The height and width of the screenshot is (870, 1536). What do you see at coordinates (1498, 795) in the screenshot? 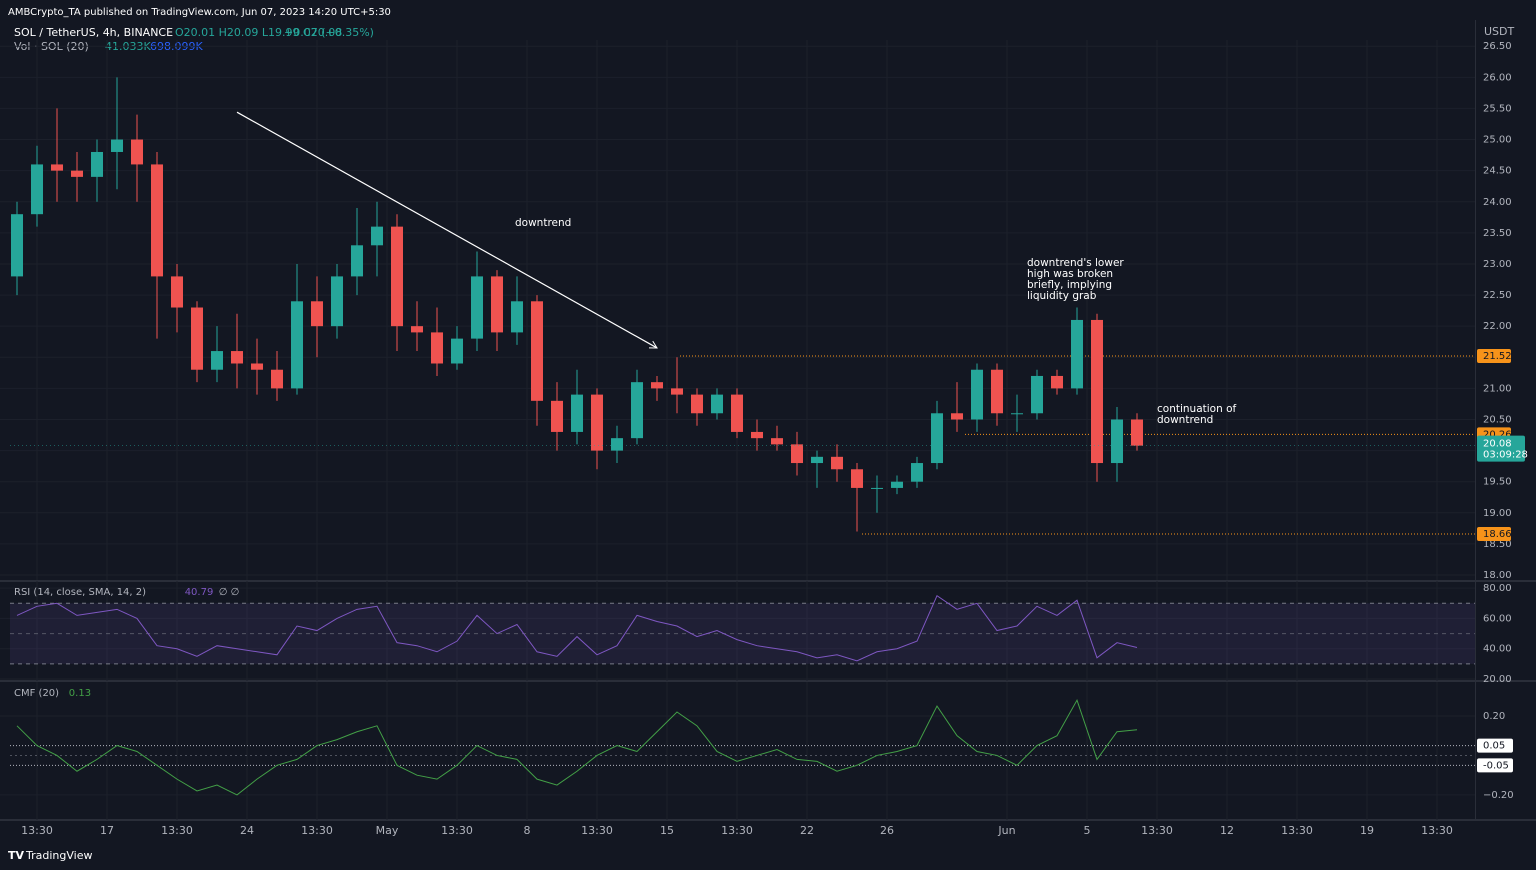
I see `y-tick-label: −0.20` at bounding box center [1498, 795].